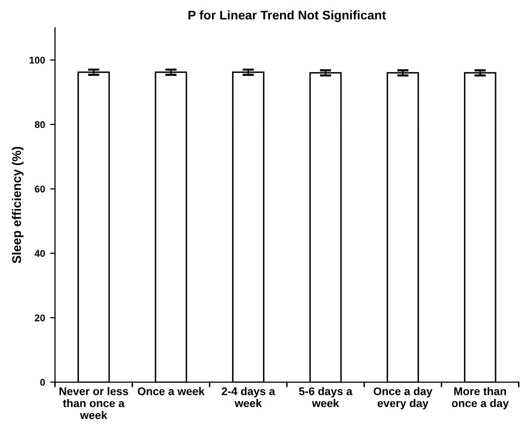 The height and width of the screenshot is (427, 524). What do you see at coordinates (39, 318) in the screenshot?
I see `y-tick-label: 20` at bounding box center [39, 318].